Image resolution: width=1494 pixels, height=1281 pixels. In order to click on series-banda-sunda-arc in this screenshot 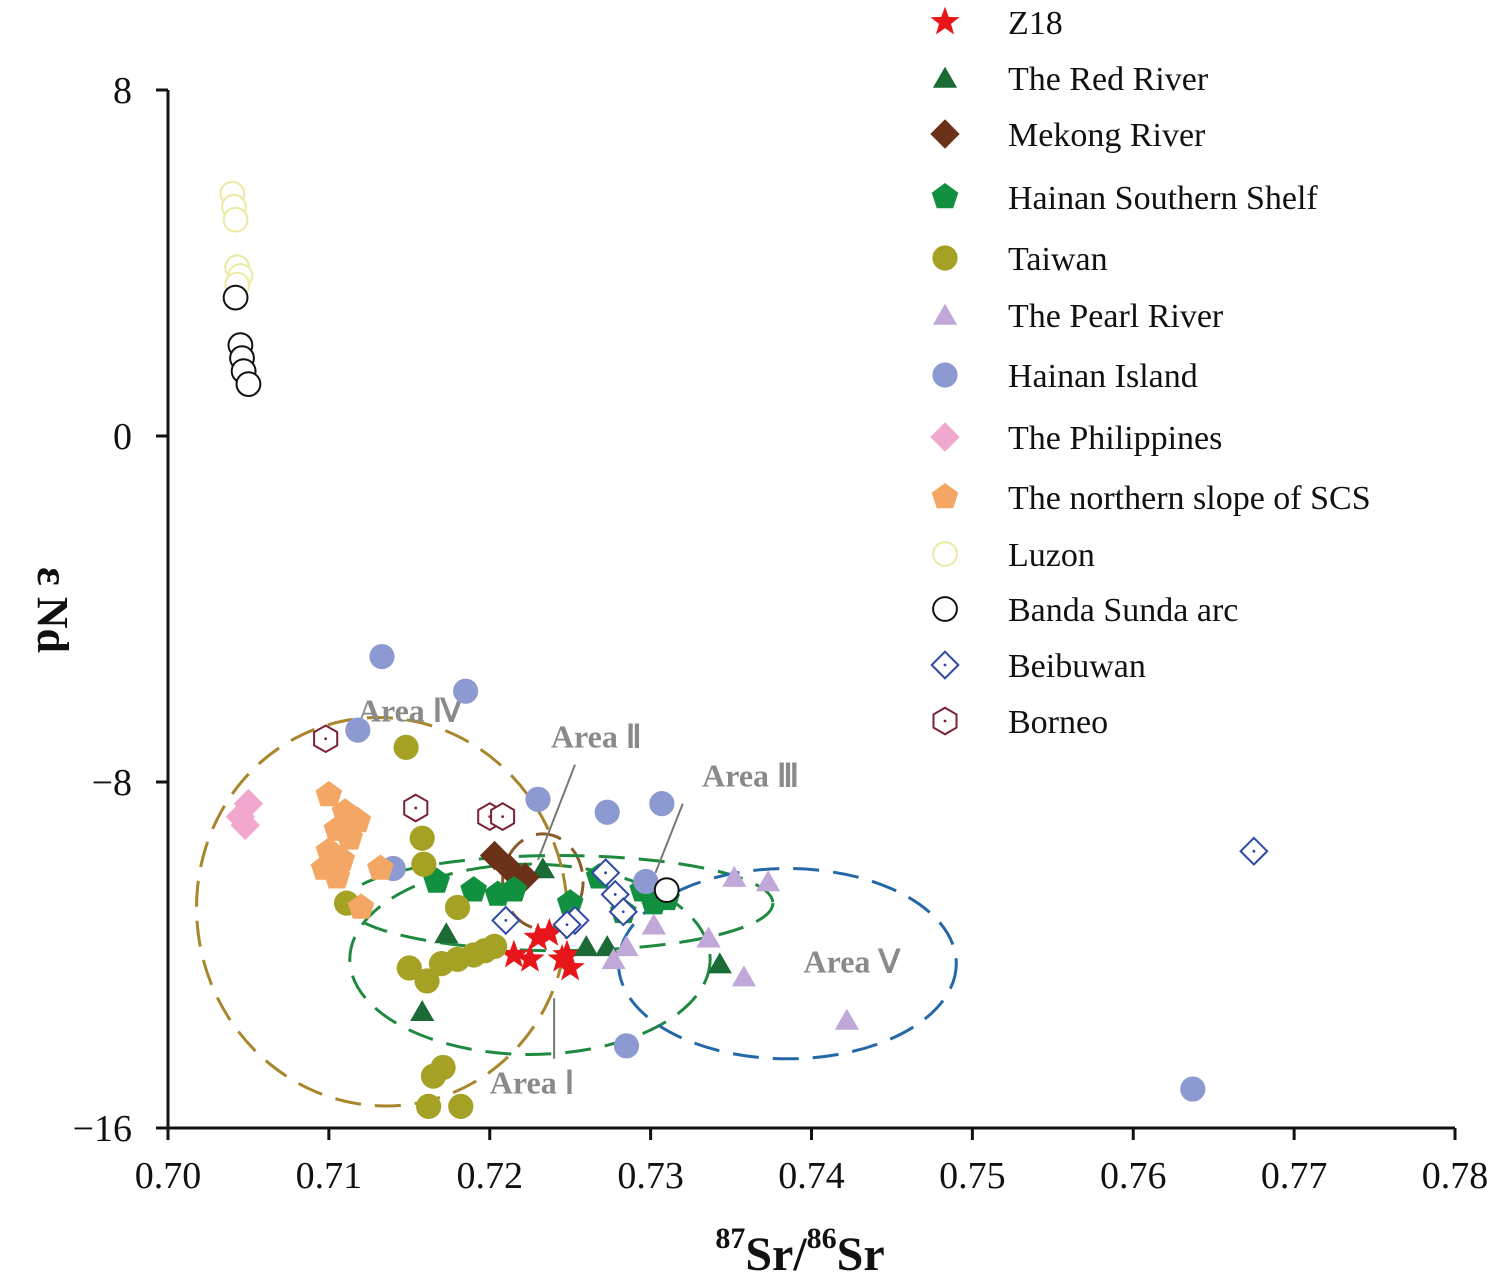, I will do `click(451, 594)`.